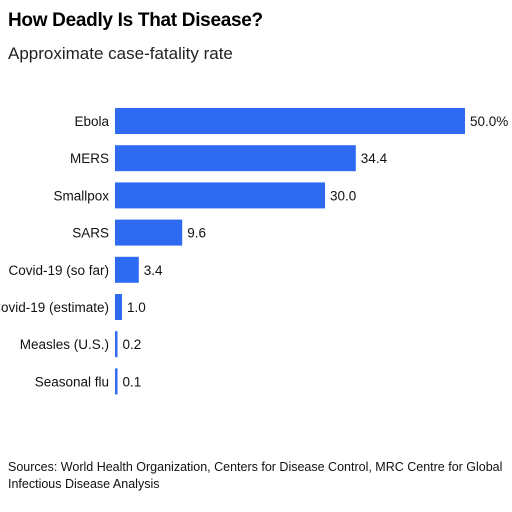  Describe the element at coordinates (90, 233) in the screenshot. I see `category-label: SARS` at that location.